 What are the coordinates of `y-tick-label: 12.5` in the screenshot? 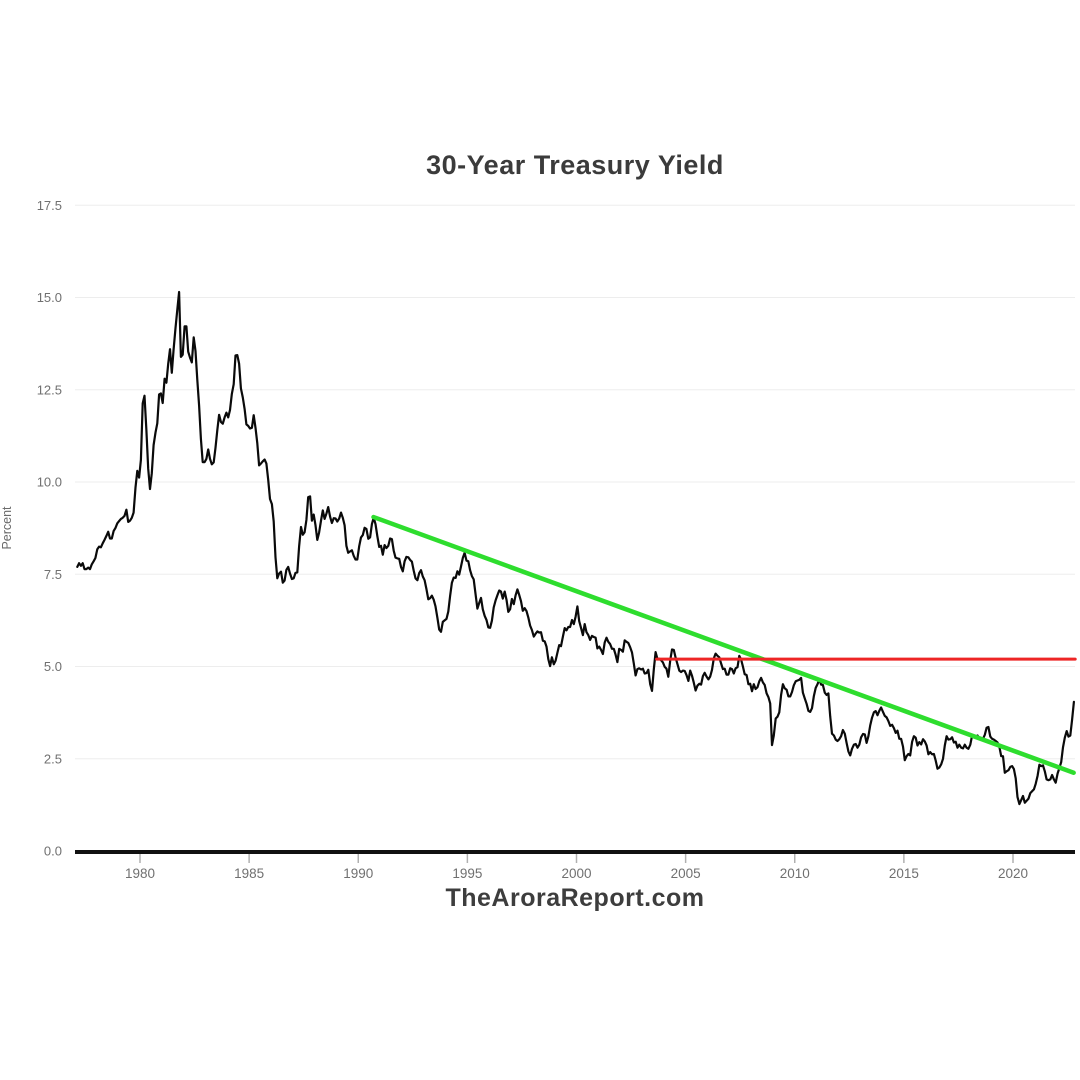 It's located at (49, 389).